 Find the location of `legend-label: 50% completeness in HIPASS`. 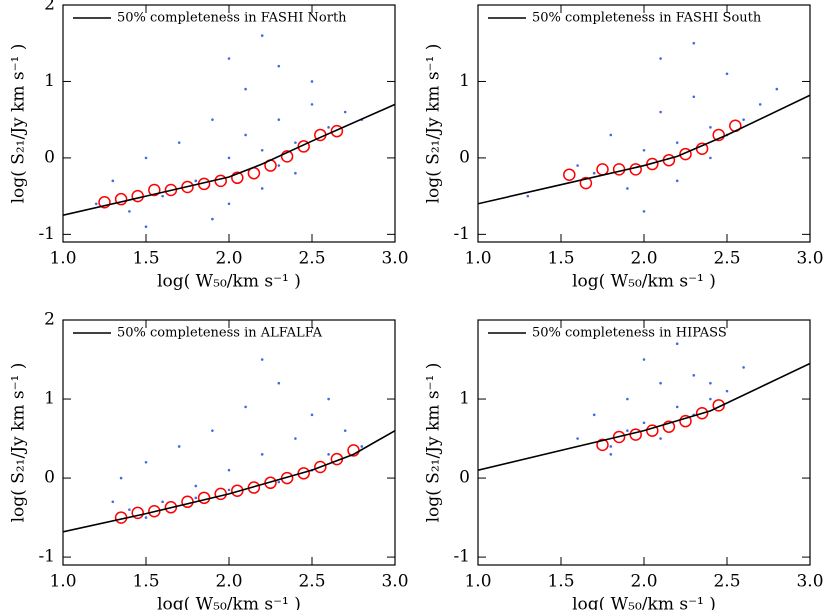

legend-label: 50% completeness in HIPASS is located at coordinates (629, 333).